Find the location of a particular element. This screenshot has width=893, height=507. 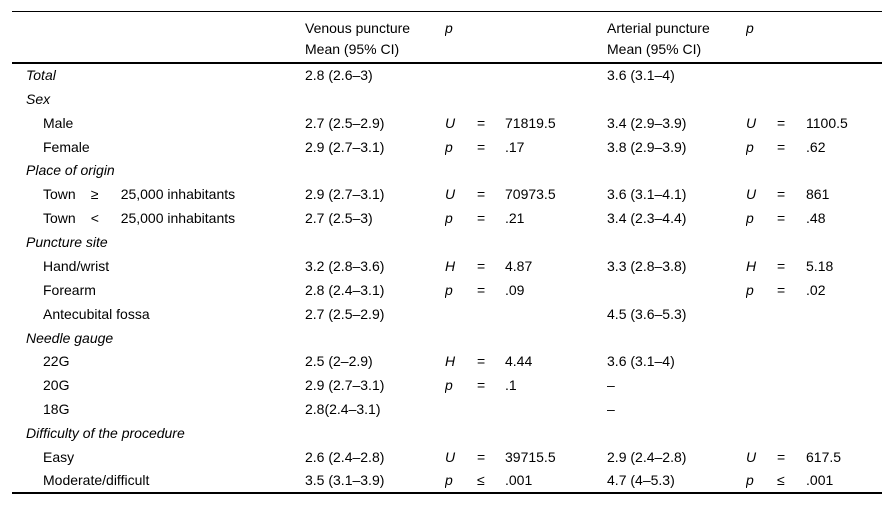

venous-header-subtitle: Mean (95% CI) is located at coordinates (352, 49).